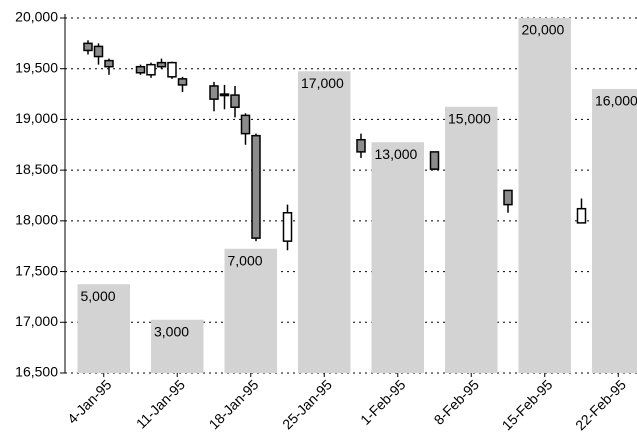  I want to click on volume-label: 7,000, so click(245, 260).